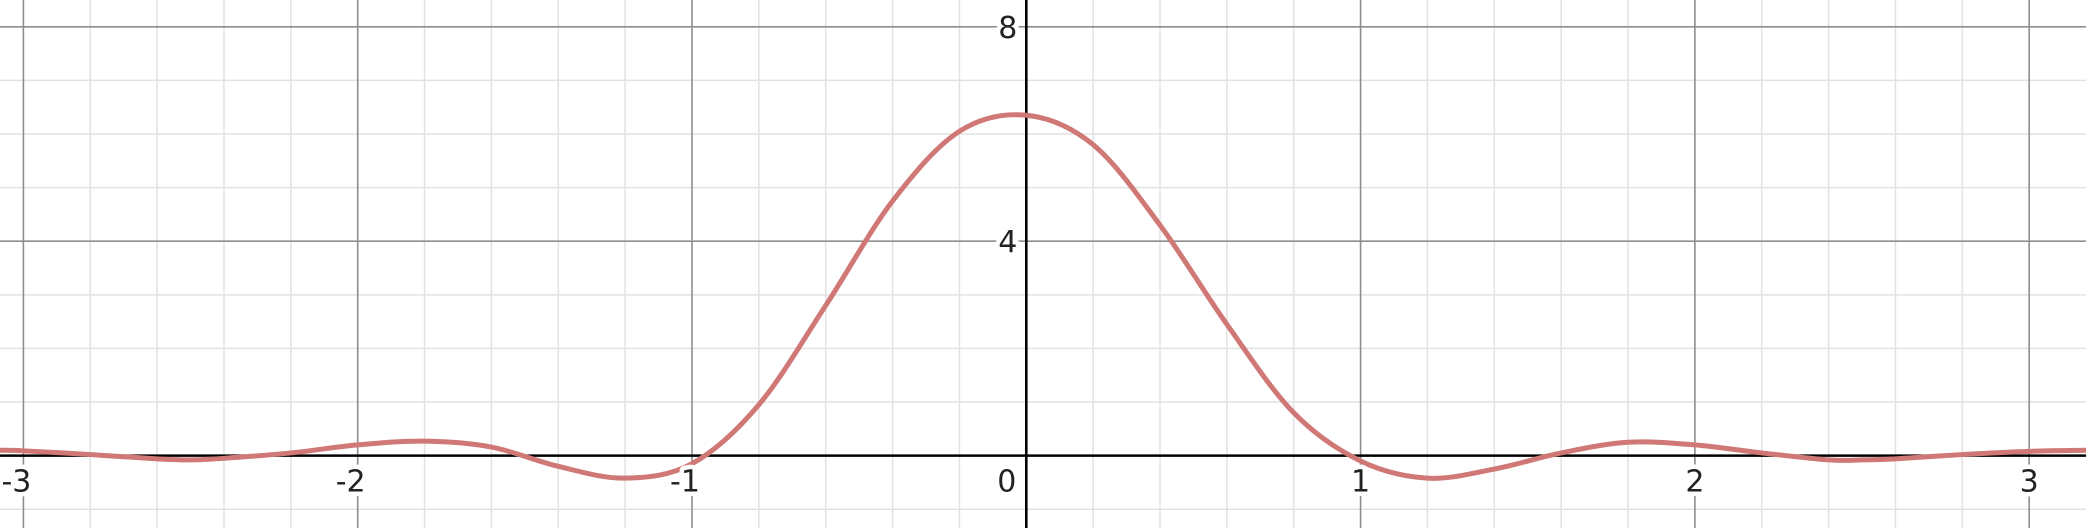 The width and height of the screenshot is (2086, 528). I want to click on x-tick-label: -3, so click(16, 482).